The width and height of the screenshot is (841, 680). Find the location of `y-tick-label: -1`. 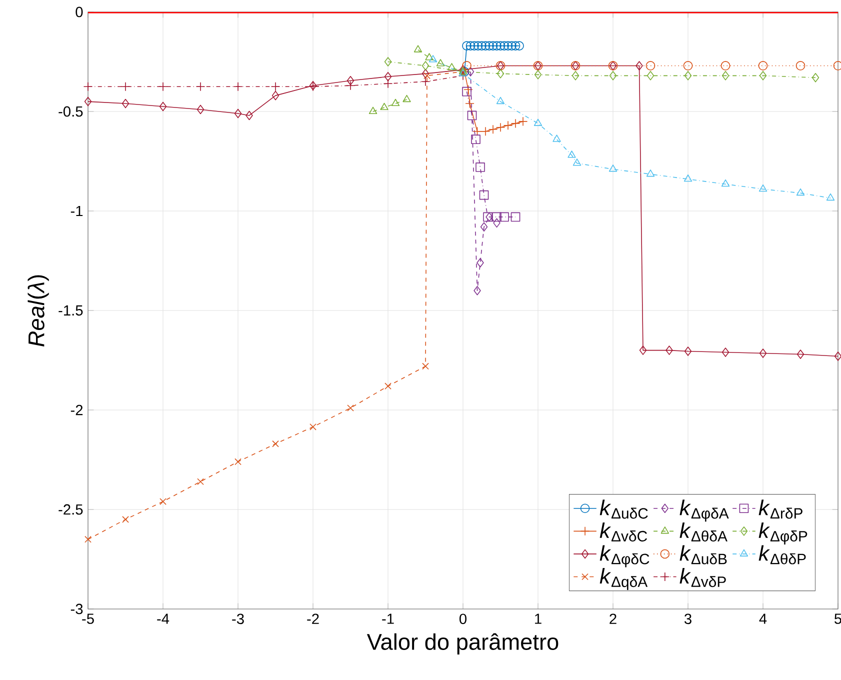

y-tick-label: -1 is located at coordinates (76, 211).